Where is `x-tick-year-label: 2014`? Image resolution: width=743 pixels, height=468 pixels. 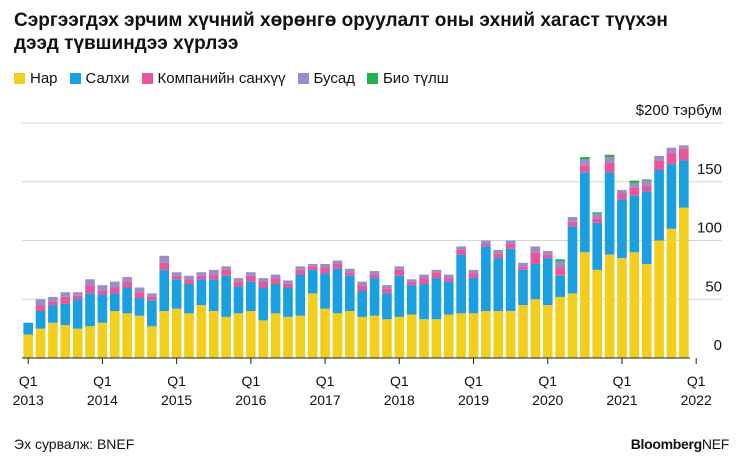
x-tick-year-label: 2014 is located at coordinates (102, 400).